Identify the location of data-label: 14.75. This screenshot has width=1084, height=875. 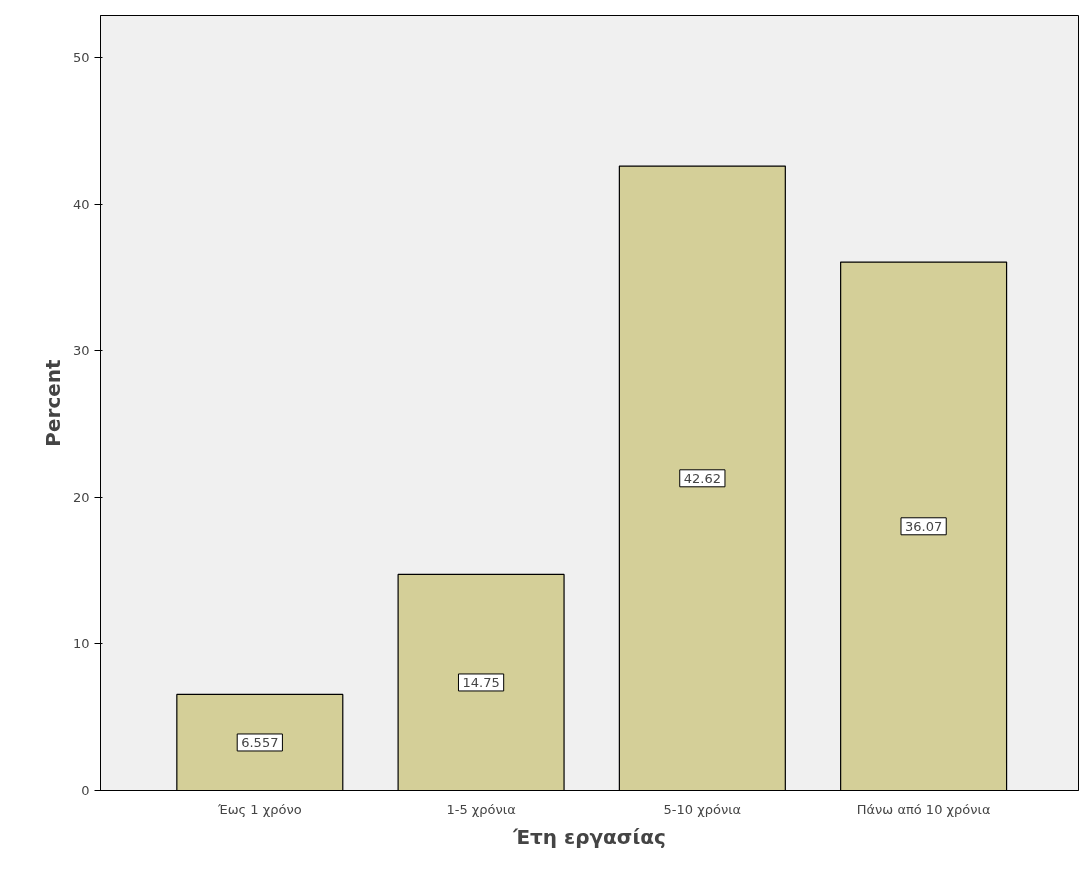
(481, 682).